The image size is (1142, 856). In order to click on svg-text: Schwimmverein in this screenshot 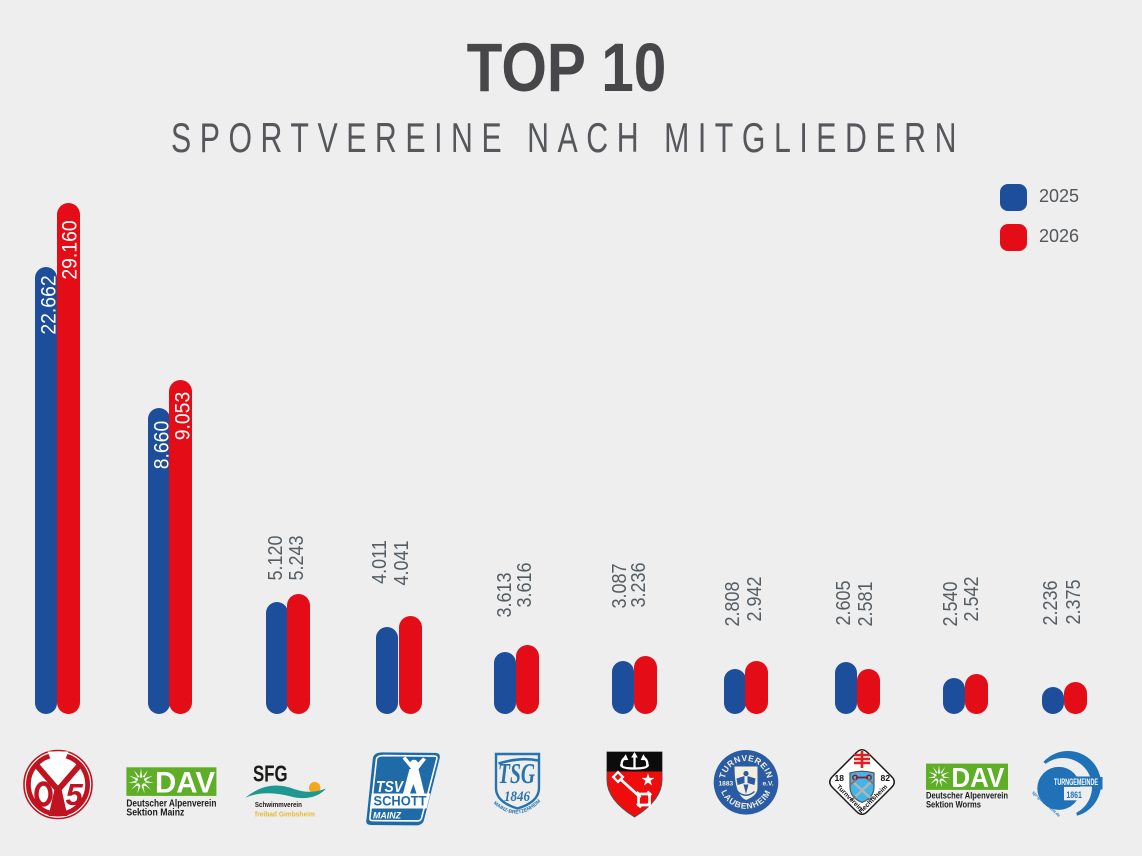, I will do `click(278, 804)`.